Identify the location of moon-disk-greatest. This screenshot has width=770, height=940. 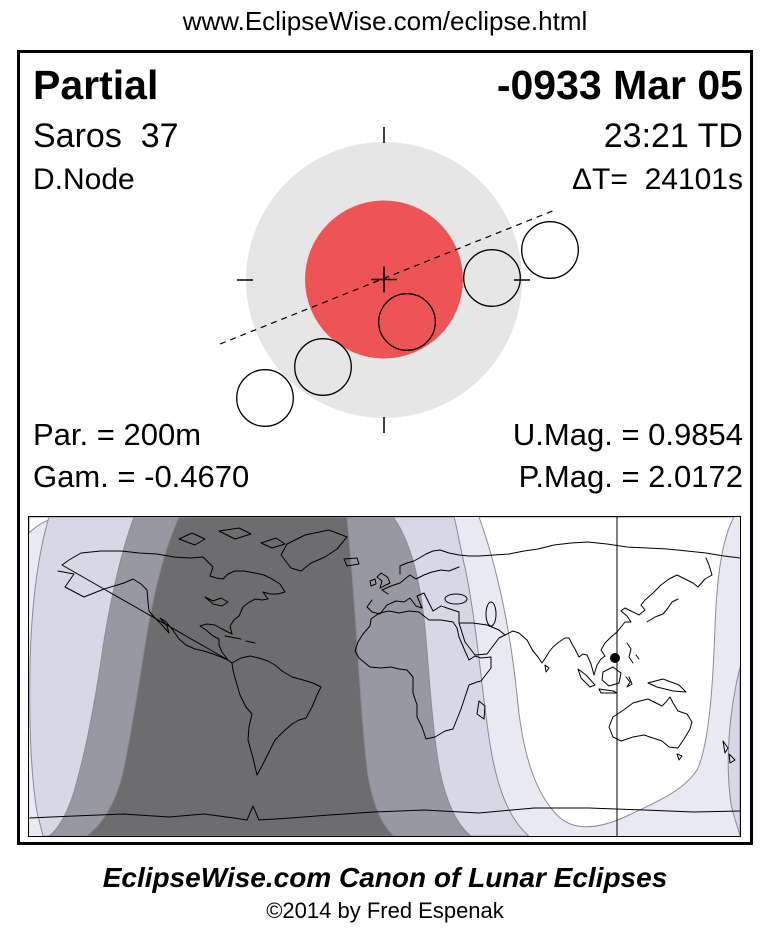
(407, 322).